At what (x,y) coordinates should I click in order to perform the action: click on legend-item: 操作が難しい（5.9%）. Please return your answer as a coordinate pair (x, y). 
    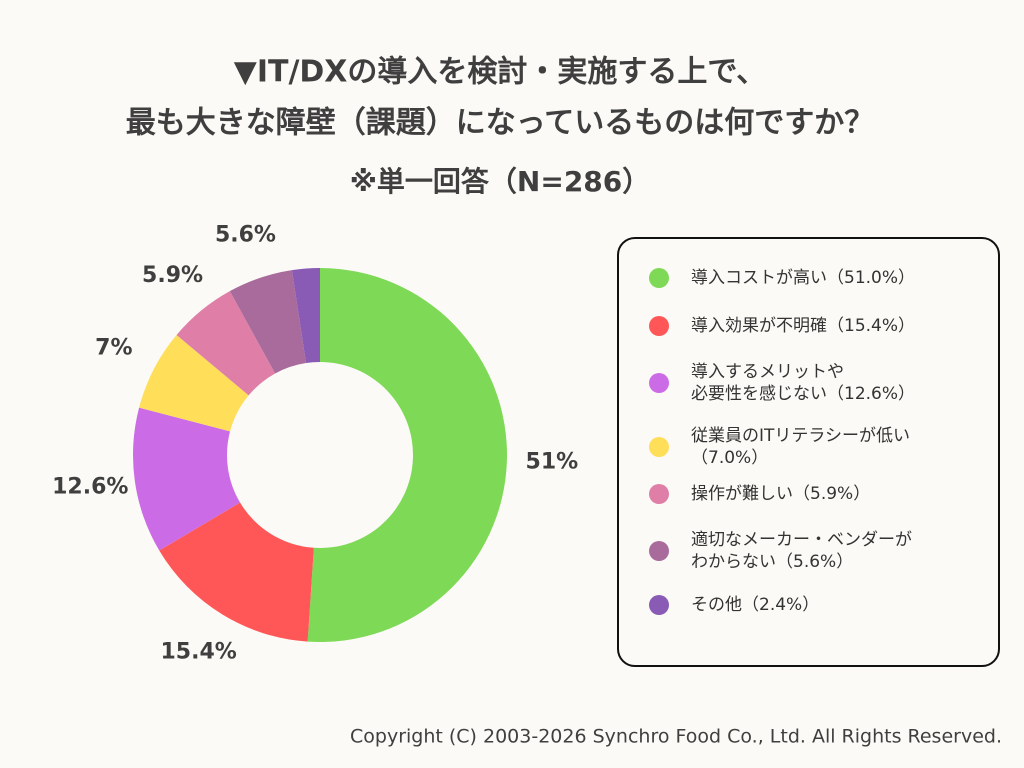
    Looking at the image, I should click on (759, 494).